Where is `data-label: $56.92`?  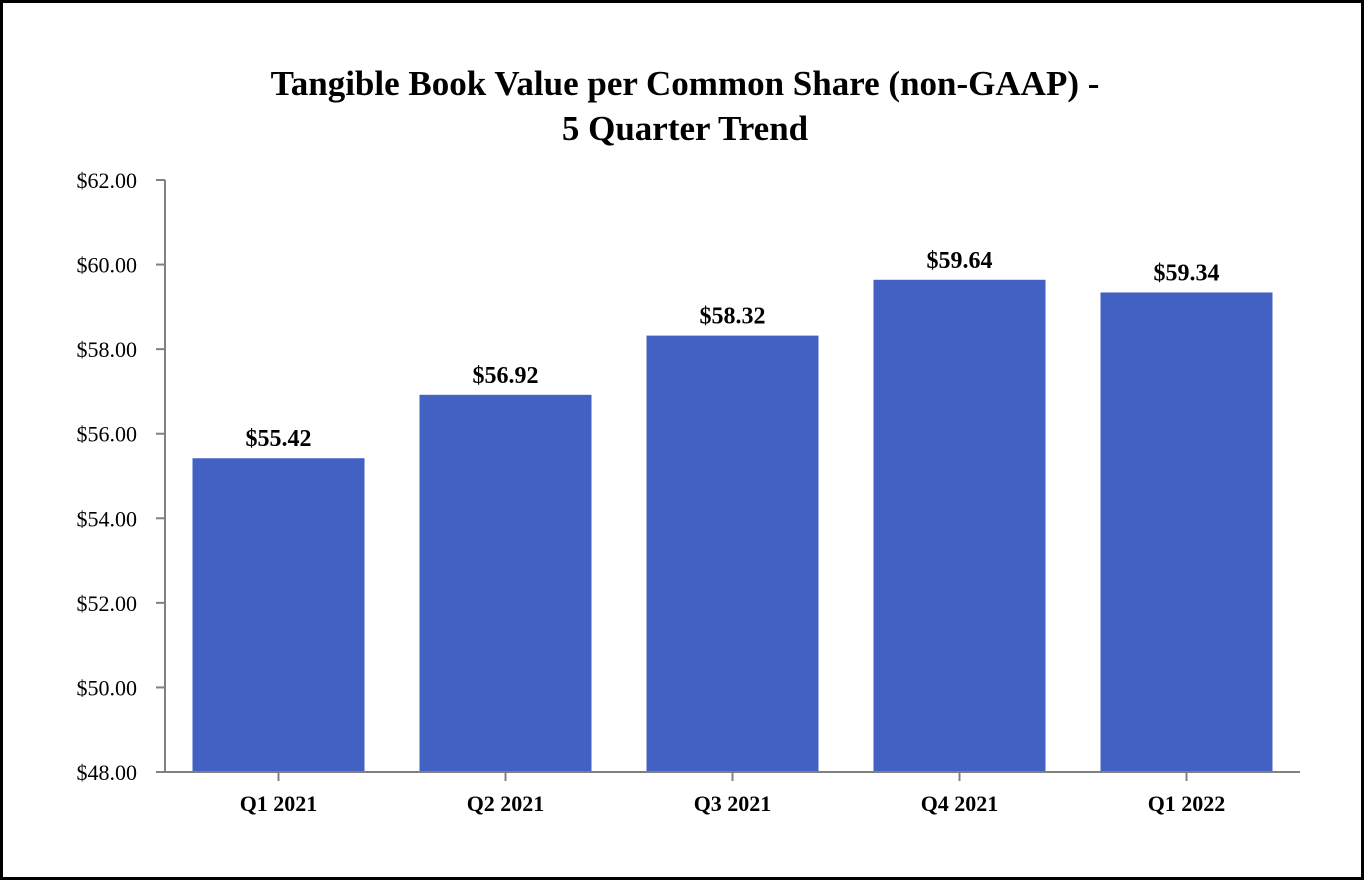
data-label: $56.92 is located at coordinates (506, 376).